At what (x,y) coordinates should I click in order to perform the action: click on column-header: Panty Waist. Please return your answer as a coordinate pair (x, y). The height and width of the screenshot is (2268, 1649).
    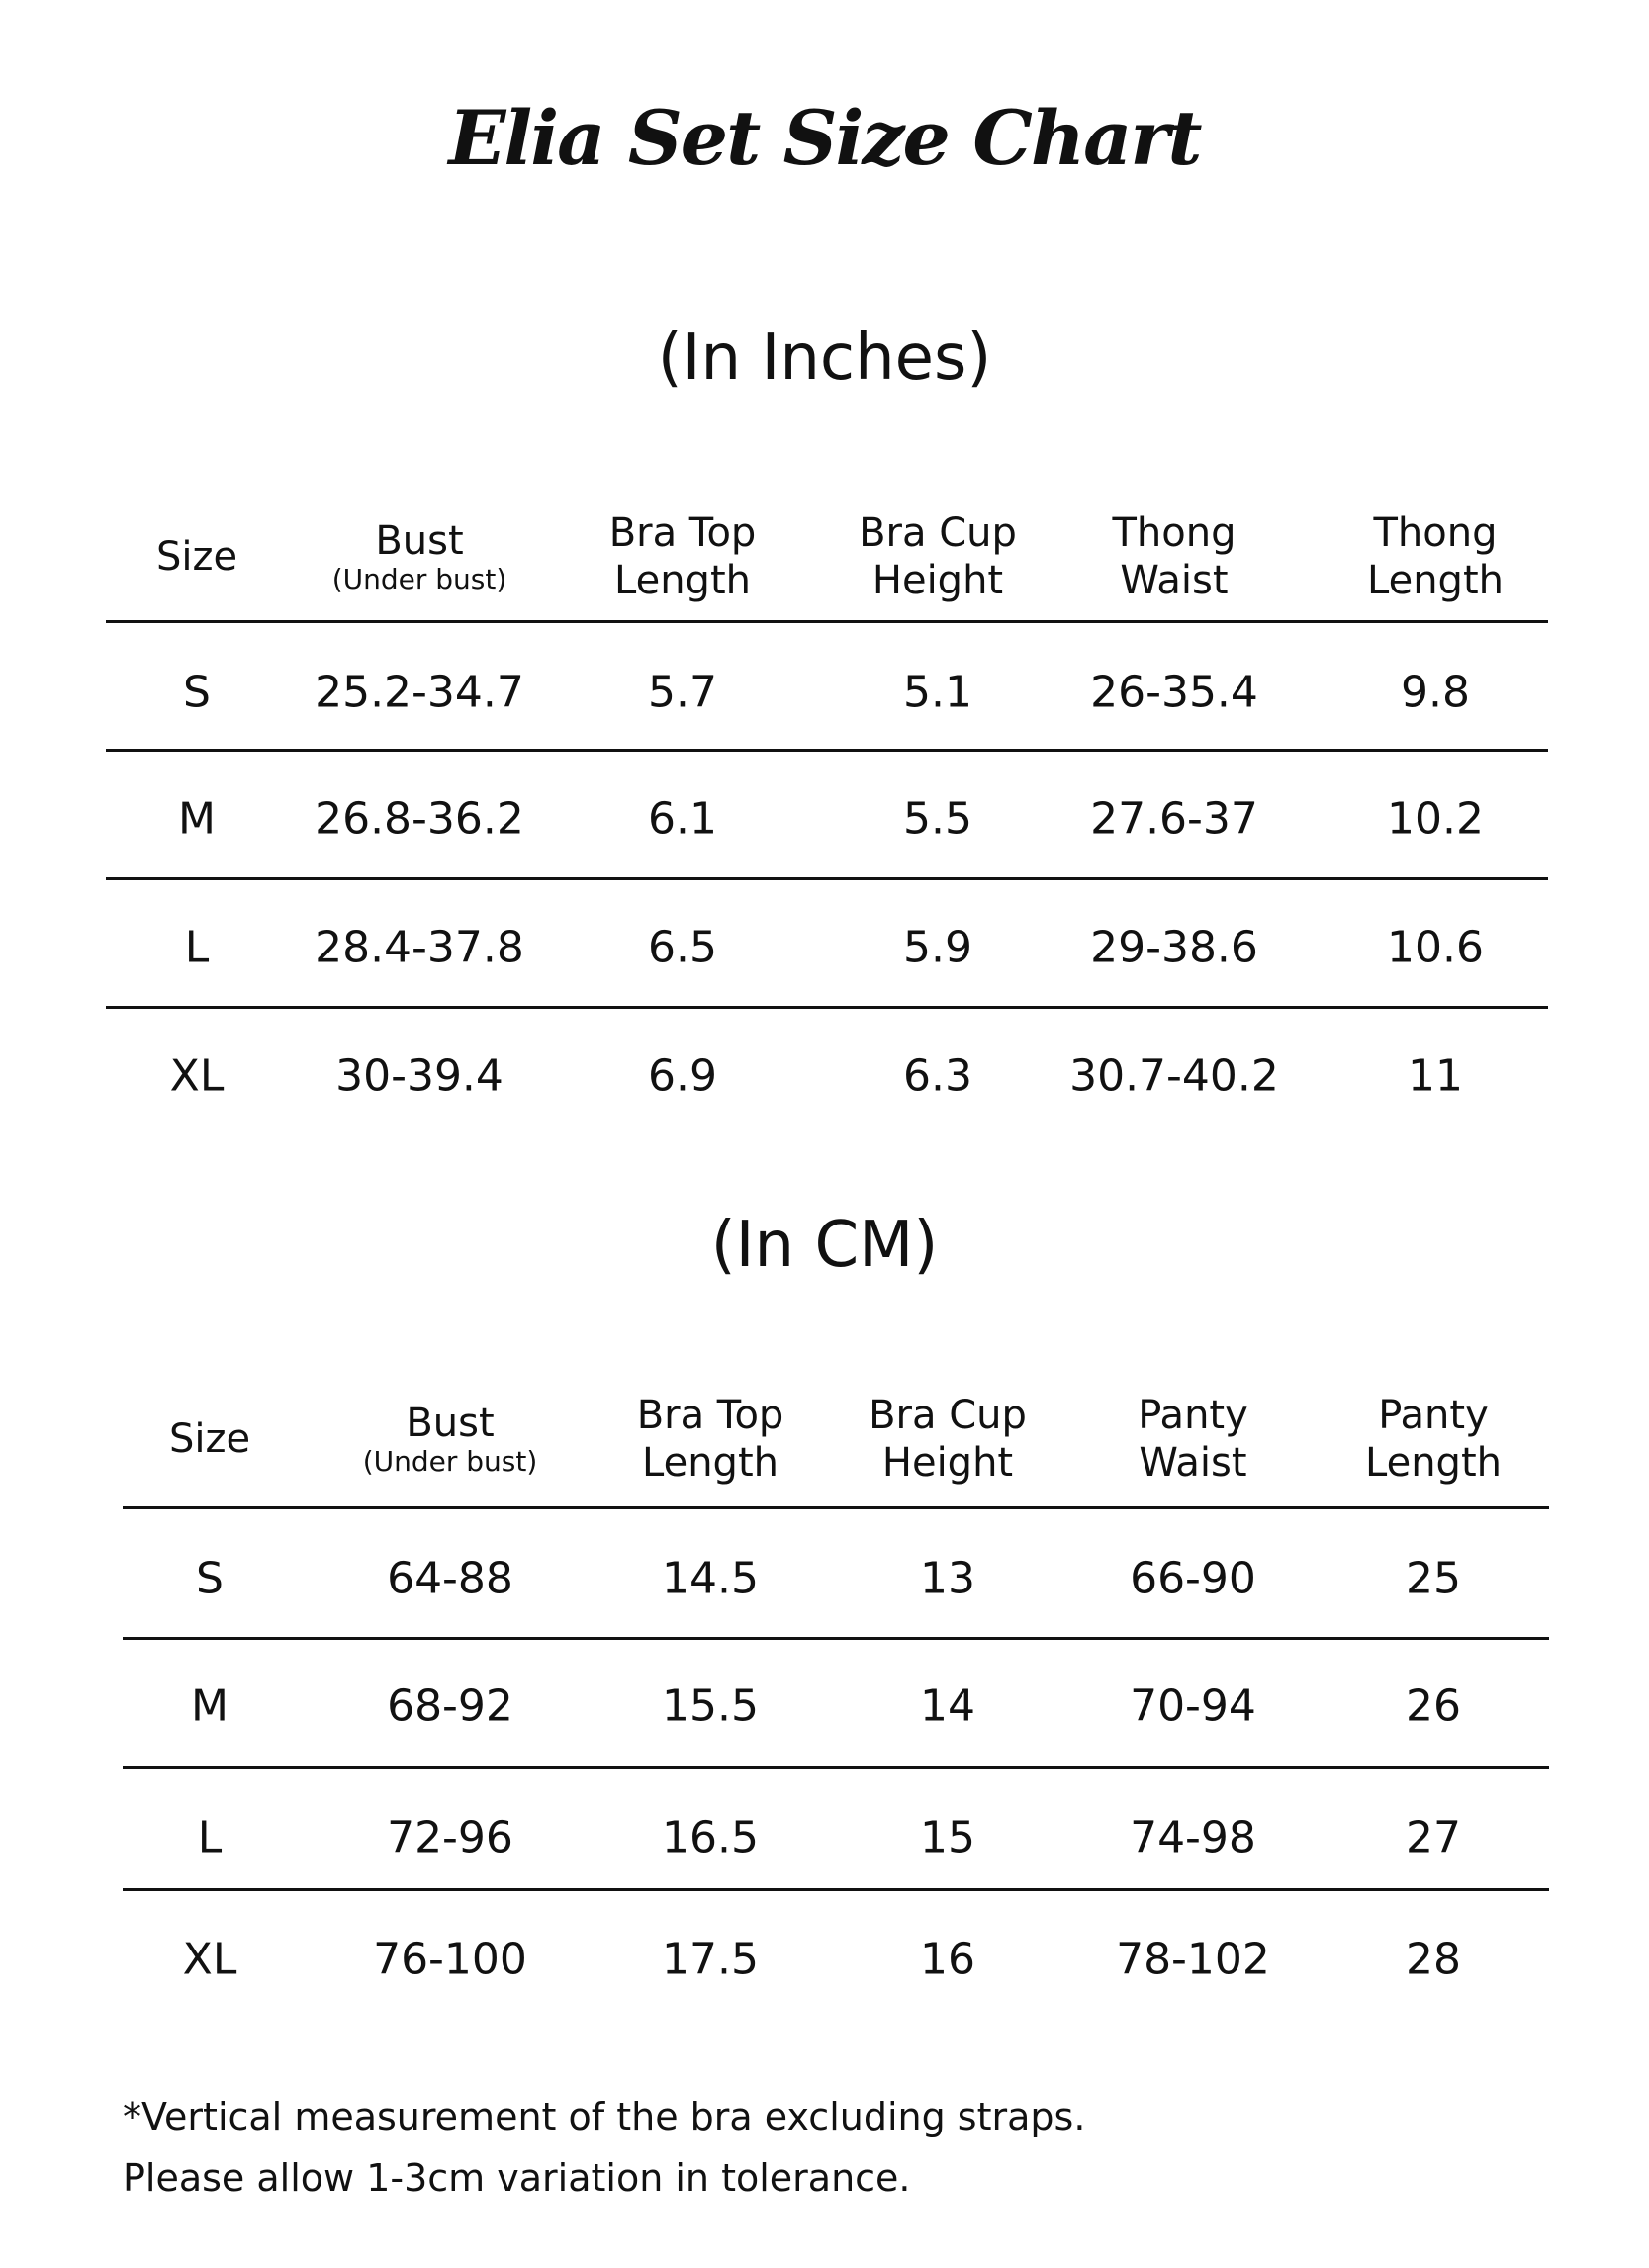
    Looking at the image, I should click on (1193, 1439).